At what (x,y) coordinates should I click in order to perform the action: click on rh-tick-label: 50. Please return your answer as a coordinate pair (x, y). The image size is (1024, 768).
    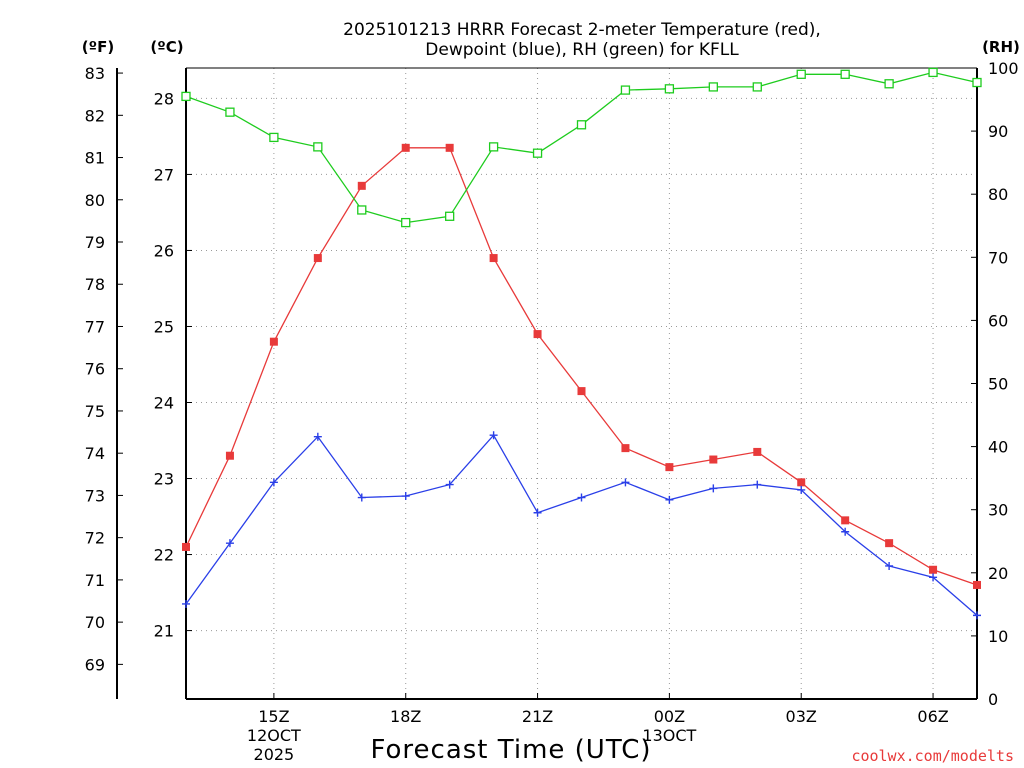
    Looking at the image, I should click on (998, 384).